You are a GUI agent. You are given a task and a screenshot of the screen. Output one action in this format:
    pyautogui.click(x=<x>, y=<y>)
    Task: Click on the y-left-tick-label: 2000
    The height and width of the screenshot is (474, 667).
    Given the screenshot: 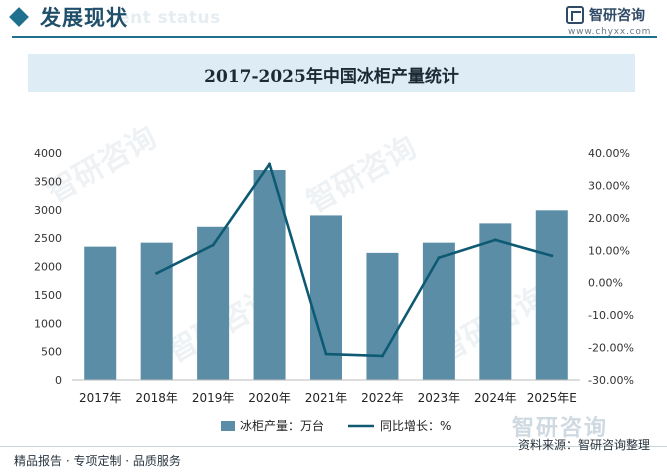 What is the action you would take?
    pyautogui.click(x=48, y=267)
    